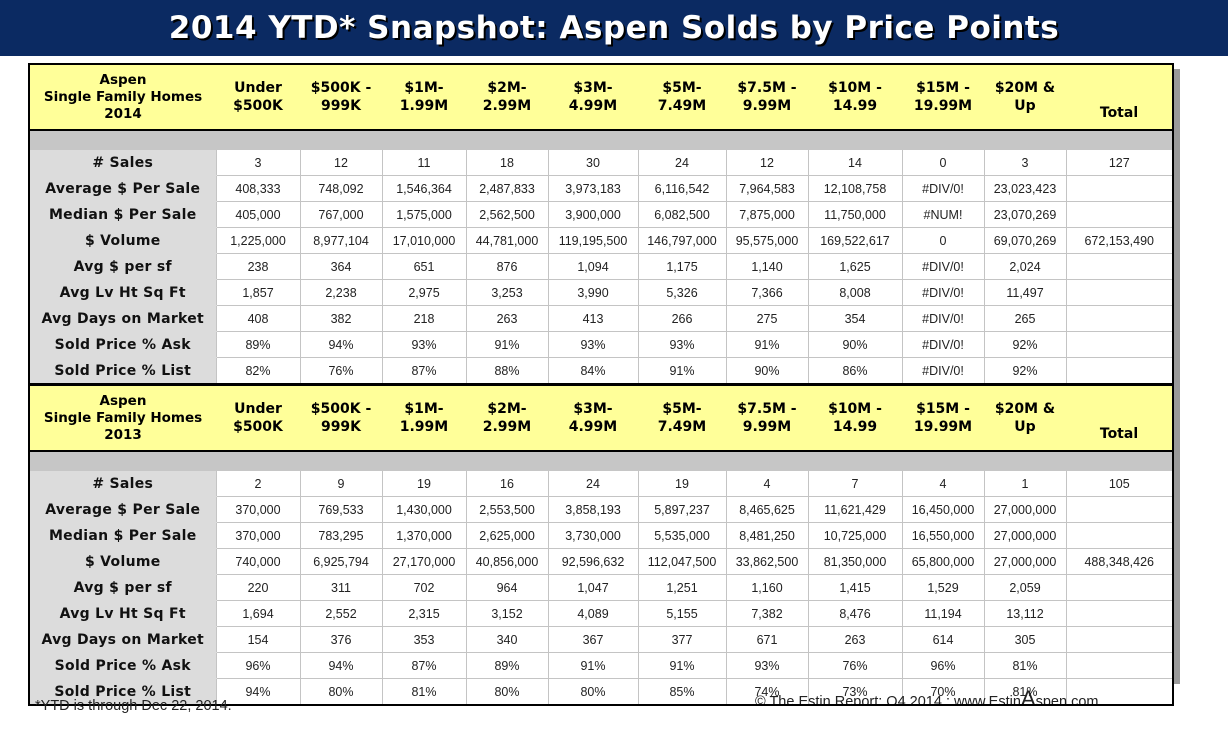 This screenshot has width=1228, height=734. What do you see at coordinates (340, 240) in the screenshot?
I see `table-cell: 8,977,104` at bounding box center [340, 240].